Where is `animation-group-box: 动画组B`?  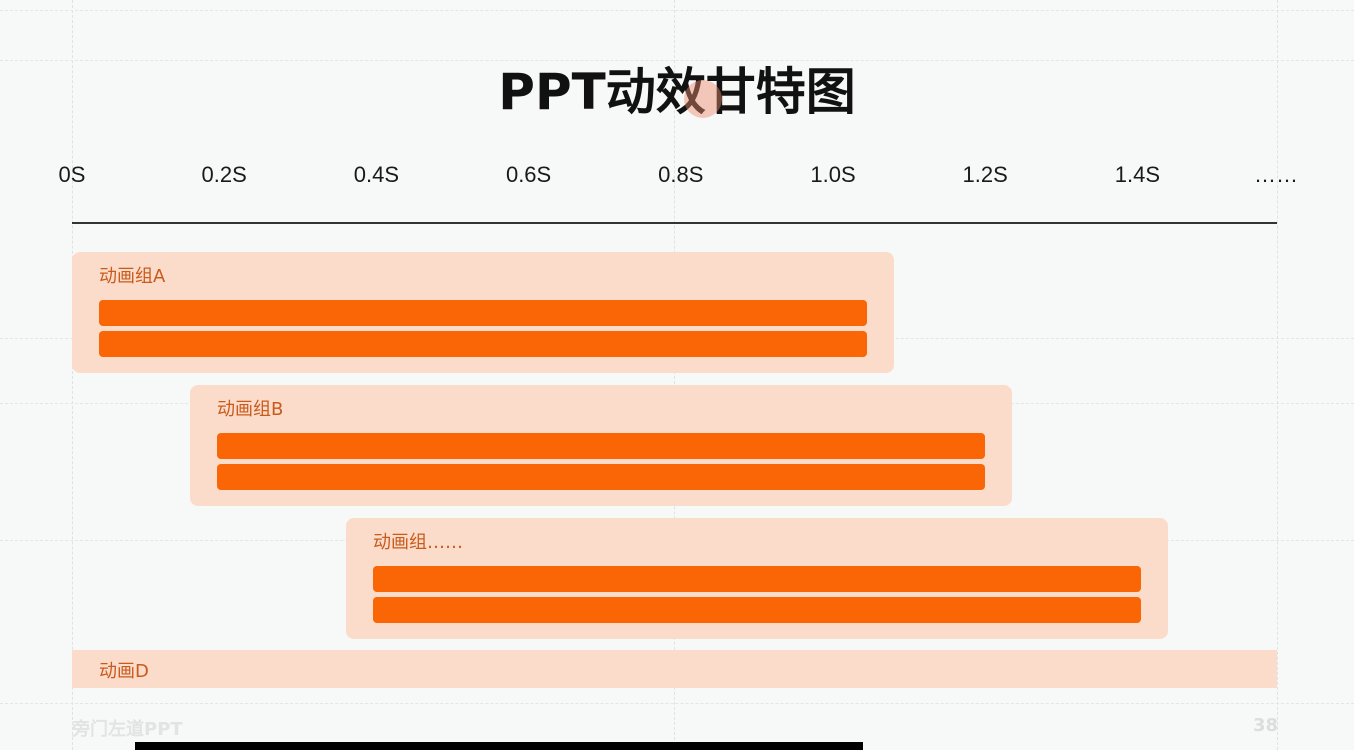
animation-group-box: 动画组B is located at coordinates (600, 445).